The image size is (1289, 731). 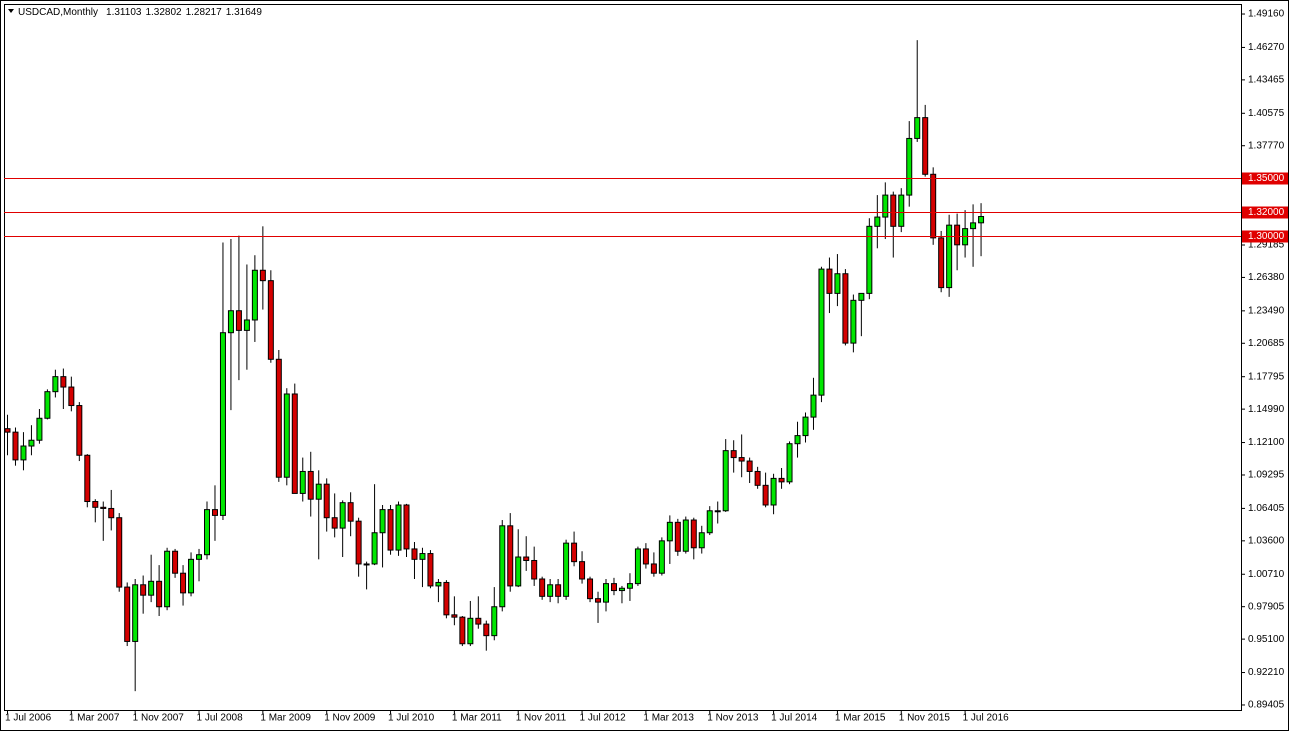 I want to click on y-tick-label: 1.17795, so click(x=1266, y=376).